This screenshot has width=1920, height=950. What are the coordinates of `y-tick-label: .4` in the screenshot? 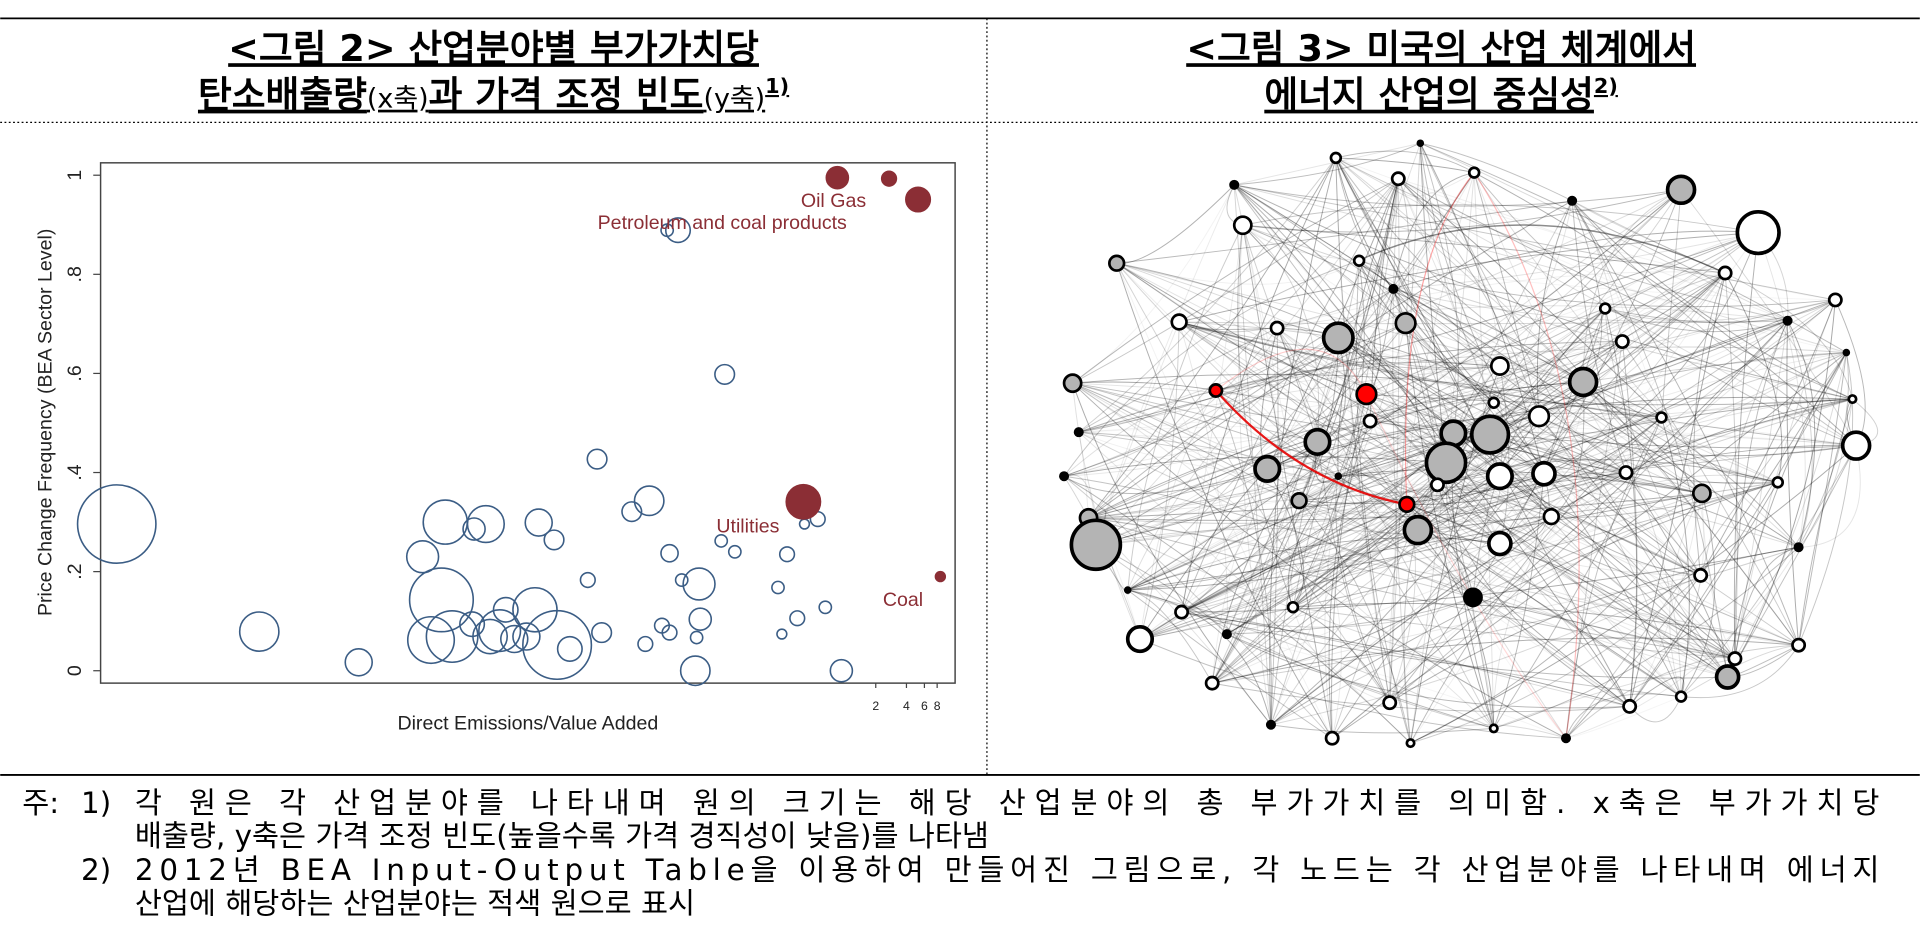 It's located at (75, 472).